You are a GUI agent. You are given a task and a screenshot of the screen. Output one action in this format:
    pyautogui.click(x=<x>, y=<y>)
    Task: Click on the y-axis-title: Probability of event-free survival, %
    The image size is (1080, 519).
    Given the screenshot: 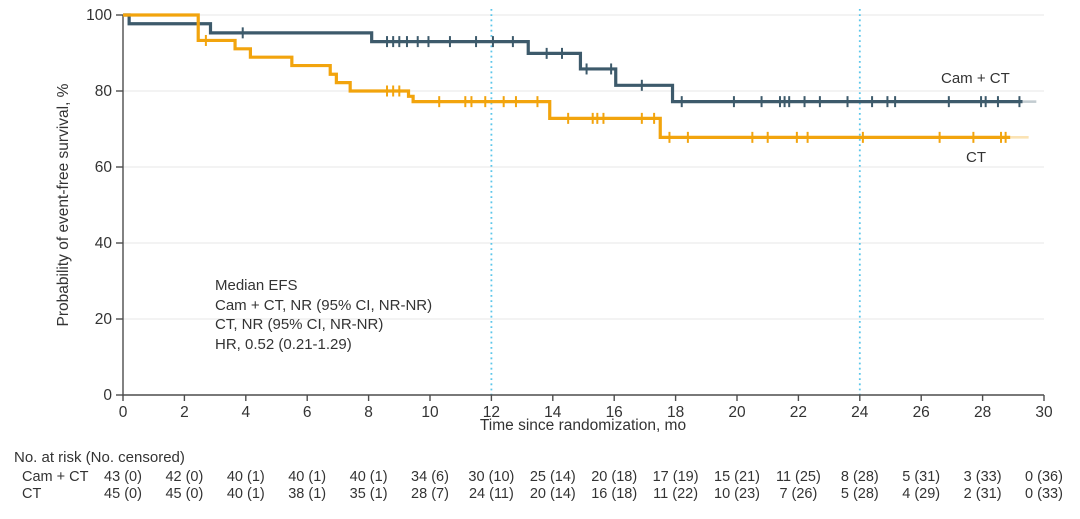 What is the action you would take?
    pyautogui.click(x=63, y=205)
    